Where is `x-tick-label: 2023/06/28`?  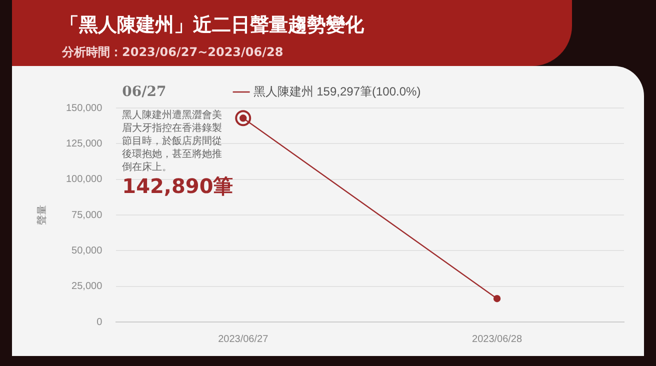 x-tick-label: 2023/06/28 is located at coordinates (497, 339).